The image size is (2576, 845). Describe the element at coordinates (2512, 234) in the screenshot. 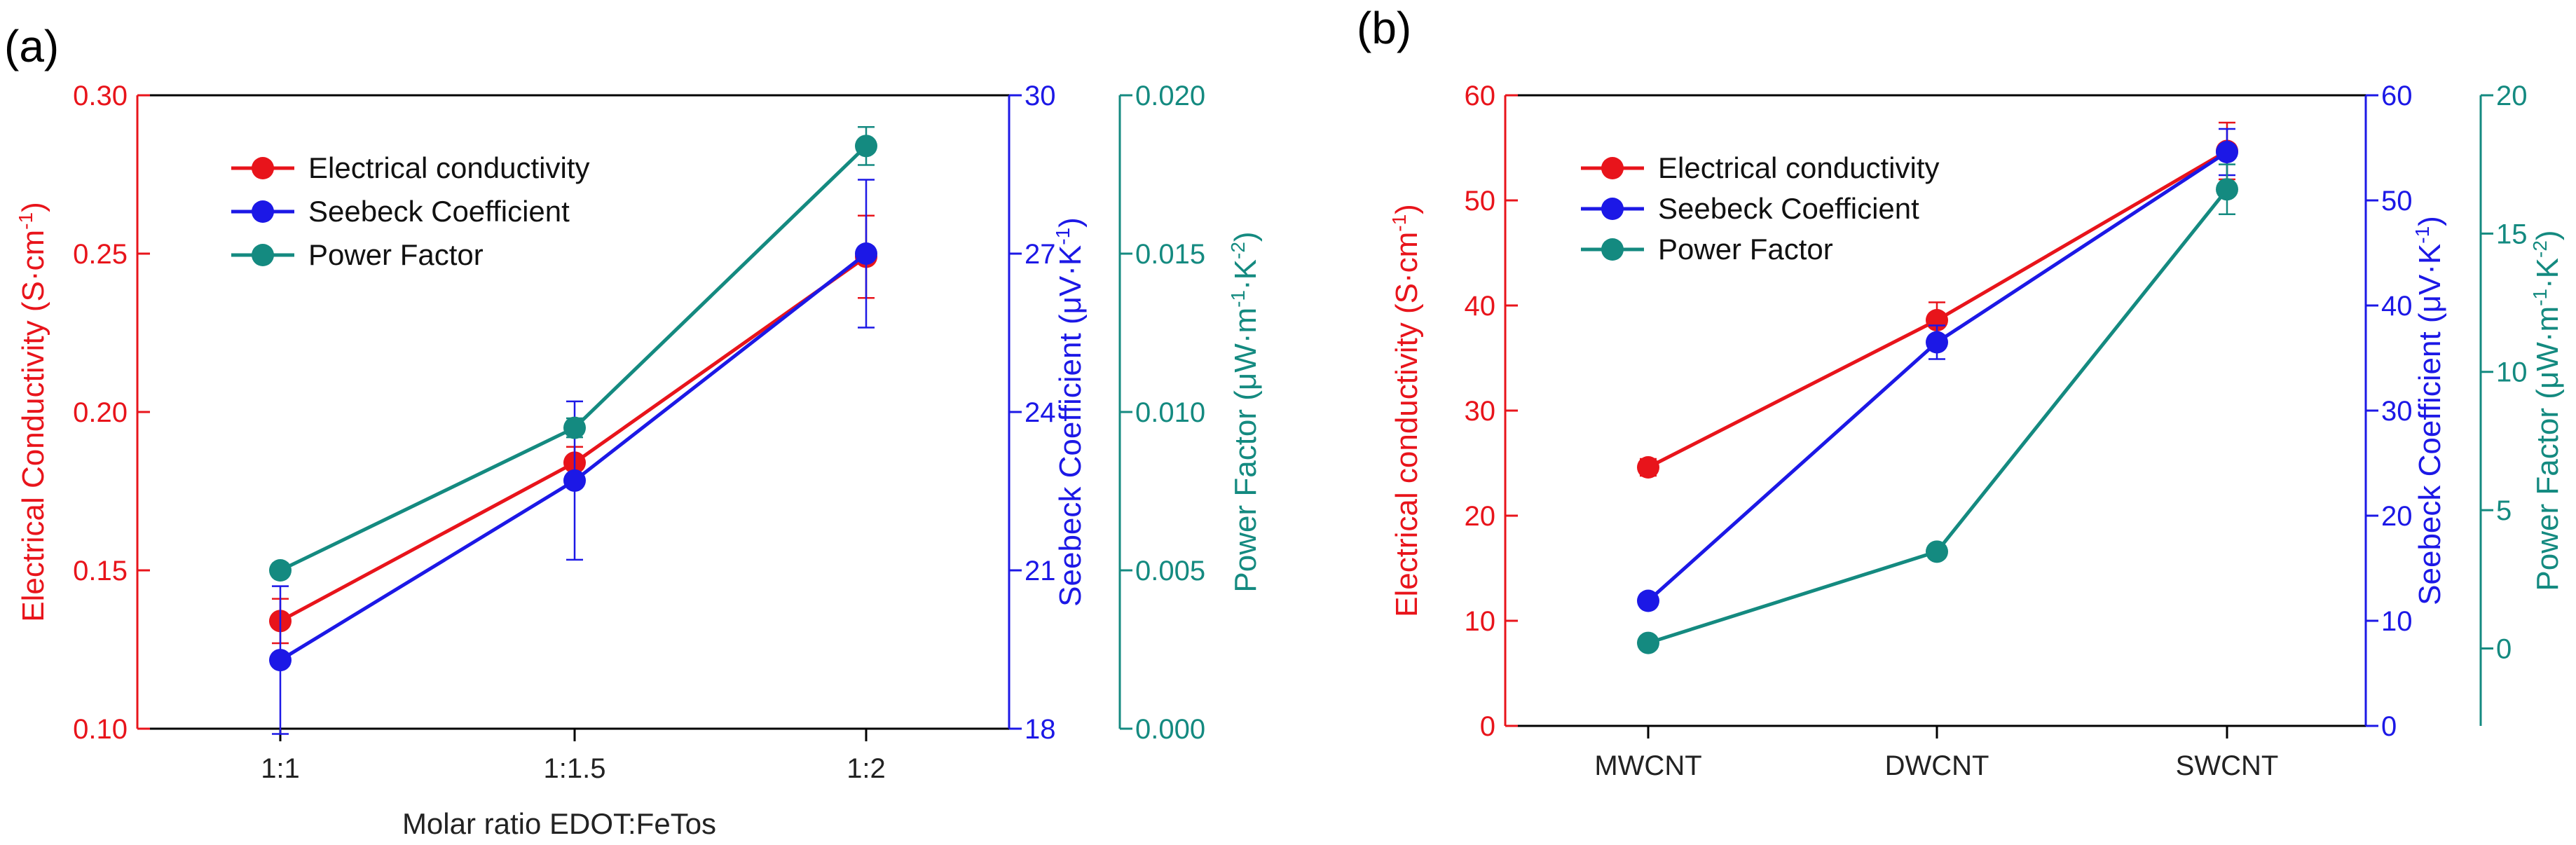

I see `y-tick-label-power_factor: 15` at that location.